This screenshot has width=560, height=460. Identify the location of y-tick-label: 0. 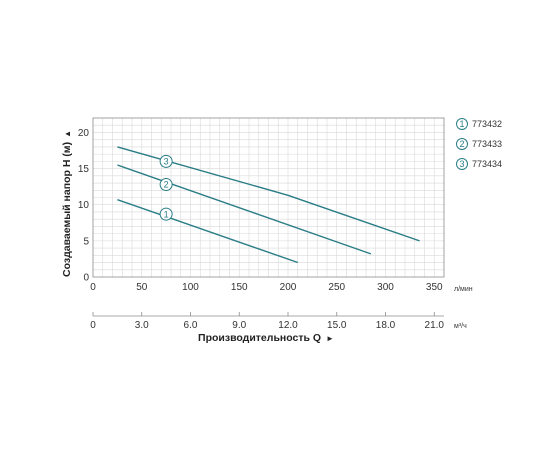
(86, 278).